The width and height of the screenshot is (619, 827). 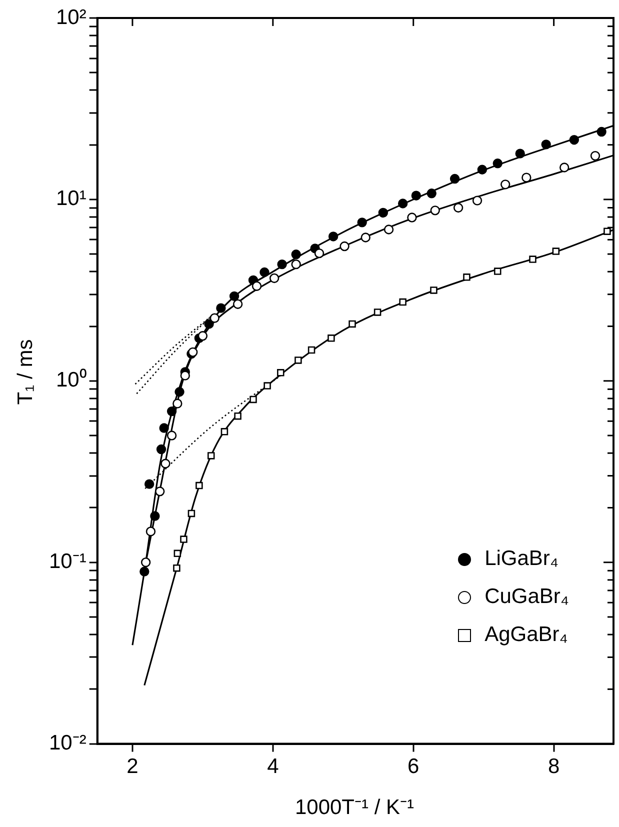 I want to click on legend-label: LiGaBr₄, so click(x=521, y=559).